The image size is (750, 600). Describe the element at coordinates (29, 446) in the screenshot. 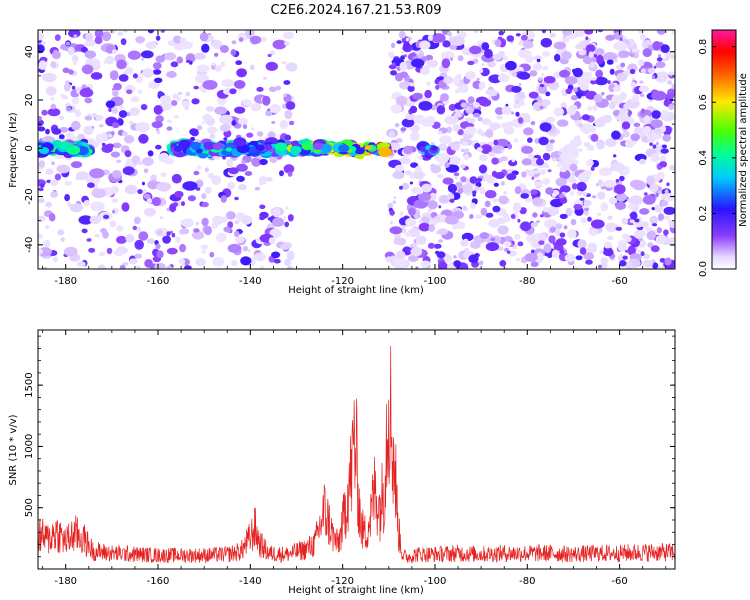

I see `y-tick-label: 1000` at that location.